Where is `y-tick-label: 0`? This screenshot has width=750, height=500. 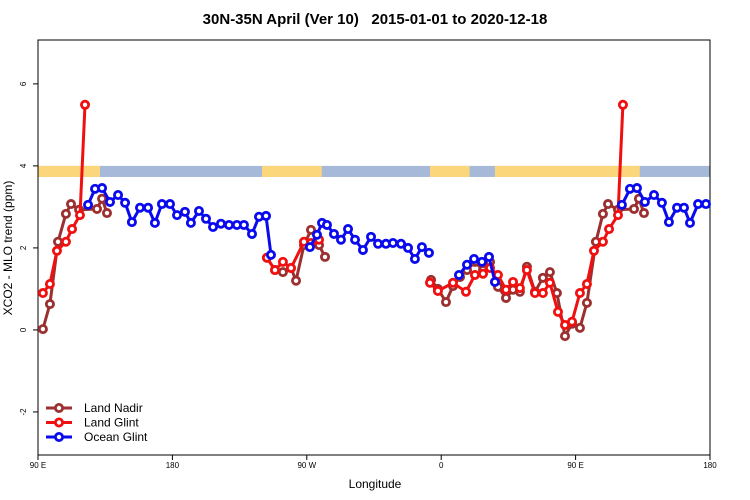 y-tick-label: 0 is located at coordinates (23, 329).